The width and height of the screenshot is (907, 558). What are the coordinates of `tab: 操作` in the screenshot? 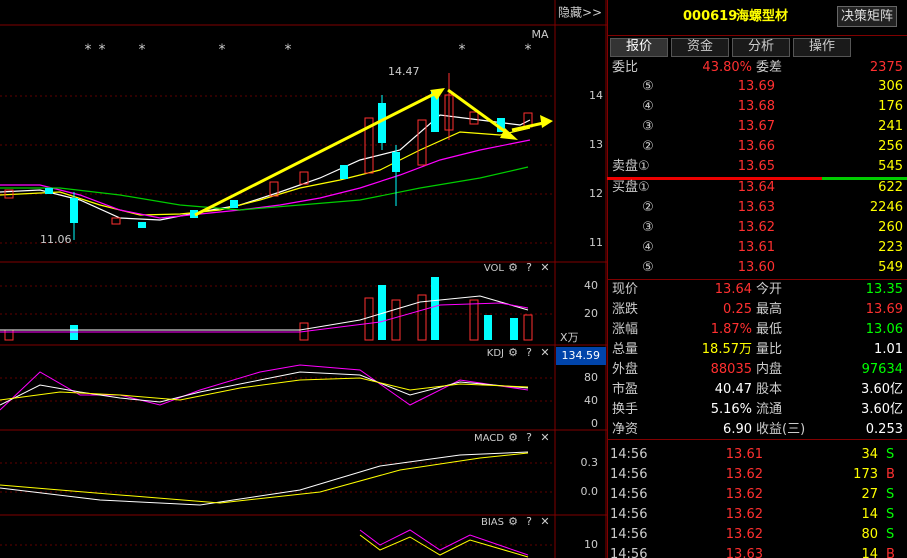 It's located at (821, 46).